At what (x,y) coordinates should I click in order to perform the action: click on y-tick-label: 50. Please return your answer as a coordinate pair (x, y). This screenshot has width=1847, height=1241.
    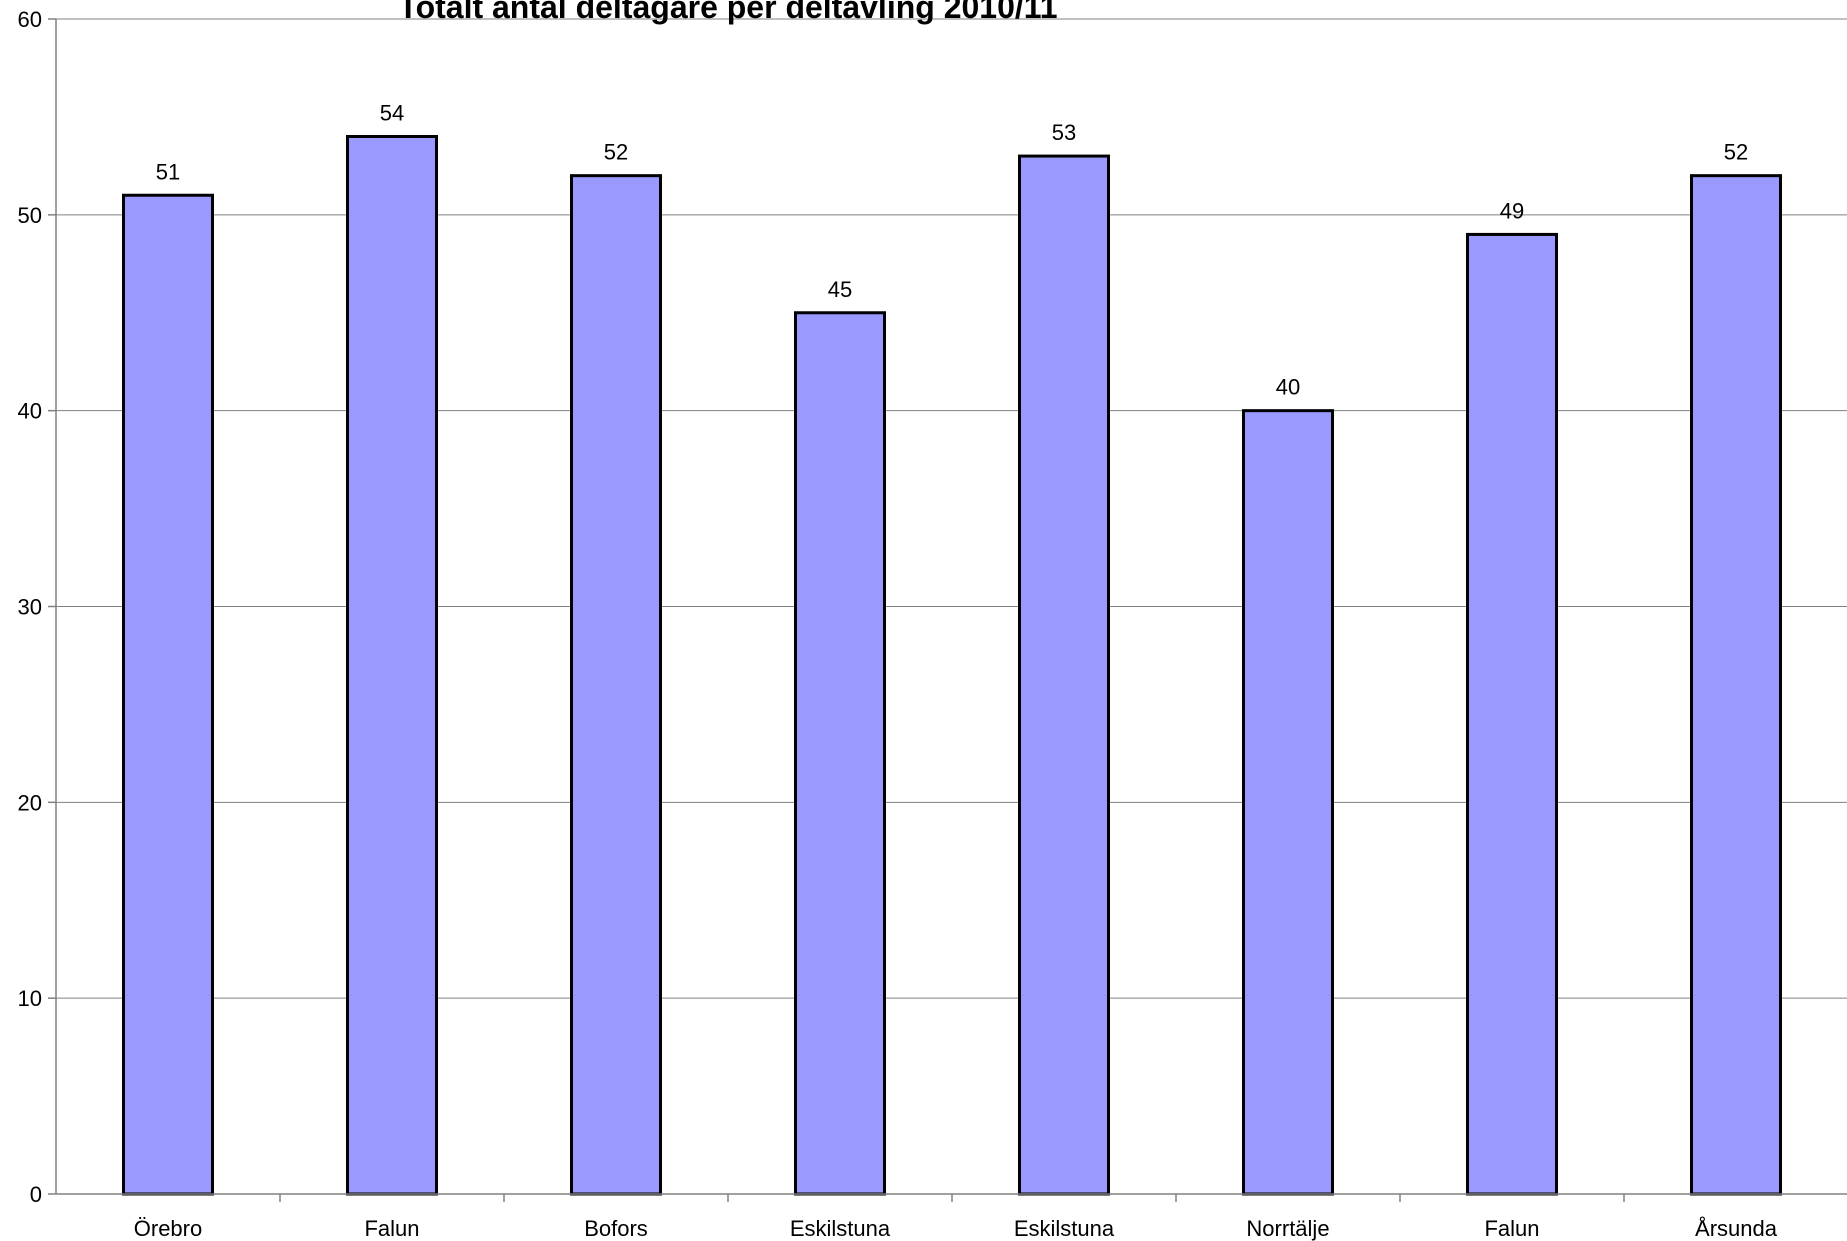
    Looking at the image, I should click on (30, 215).